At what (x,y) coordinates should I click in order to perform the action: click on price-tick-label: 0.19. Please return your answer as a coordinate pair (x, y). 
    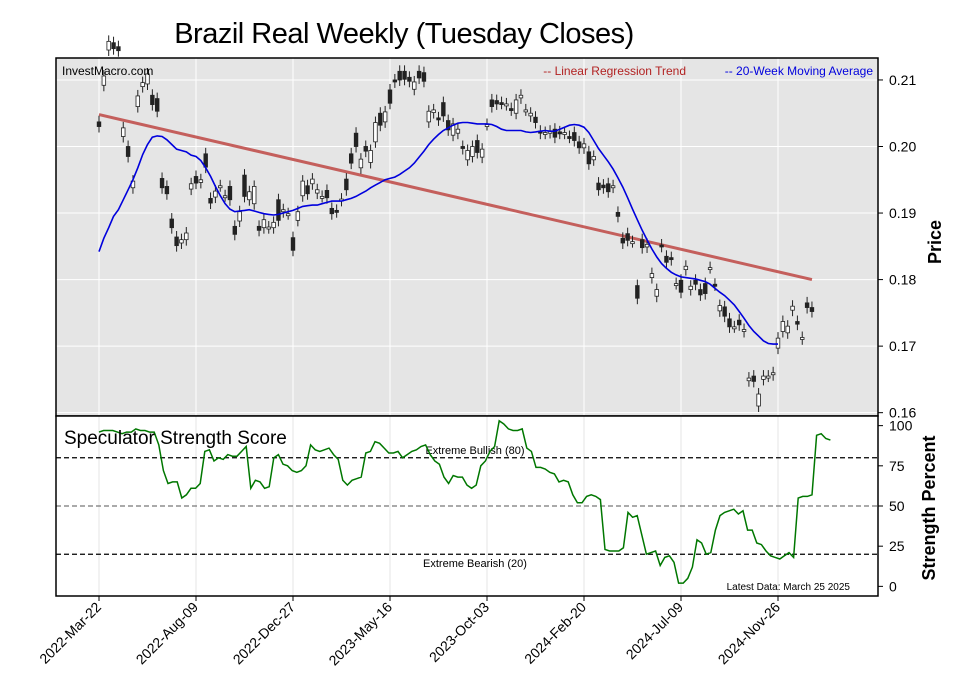
    Looking at the image, I should click on (902, 213).